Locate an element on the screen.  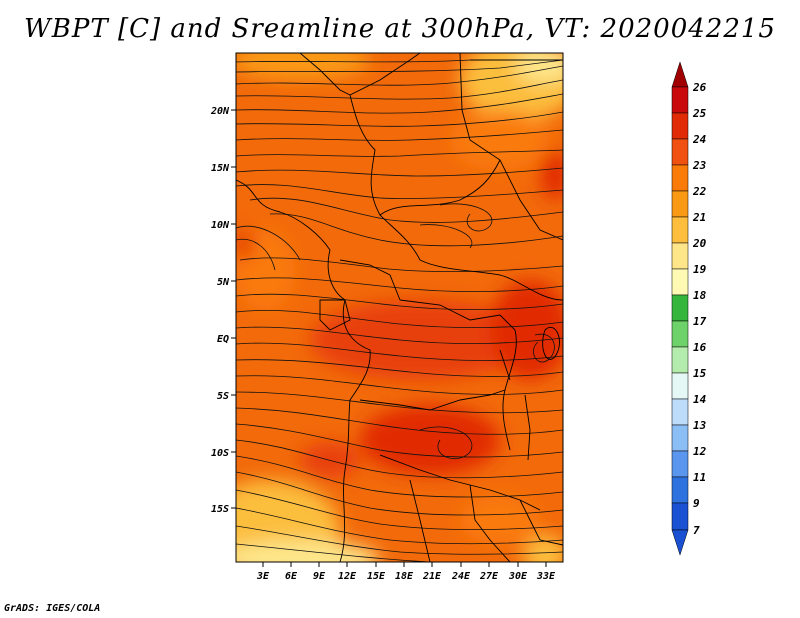
colorbar-label-20: 20 is located at coordinates (699, 243).